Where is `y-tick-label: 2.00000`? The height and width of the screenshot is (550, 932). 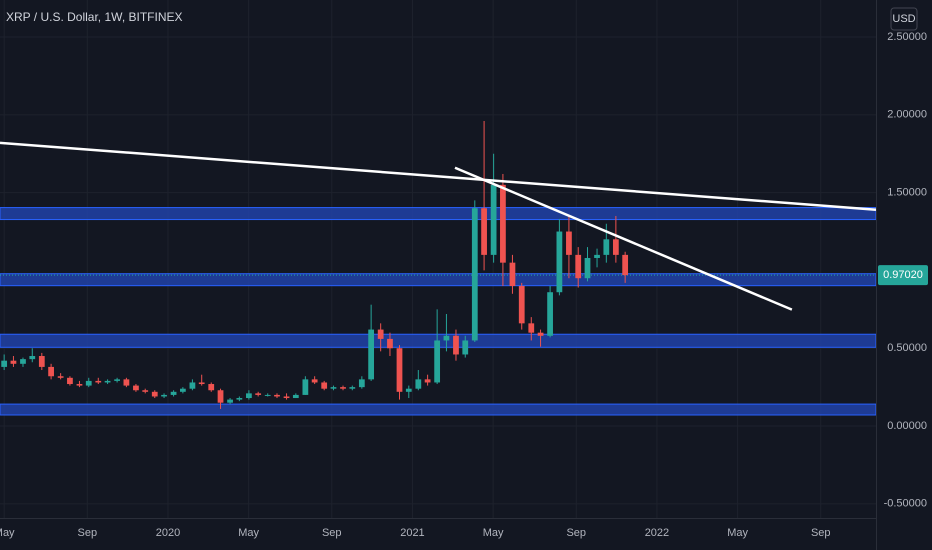
y-tick-label: 2.00000 is located at coordinates (907, 115).